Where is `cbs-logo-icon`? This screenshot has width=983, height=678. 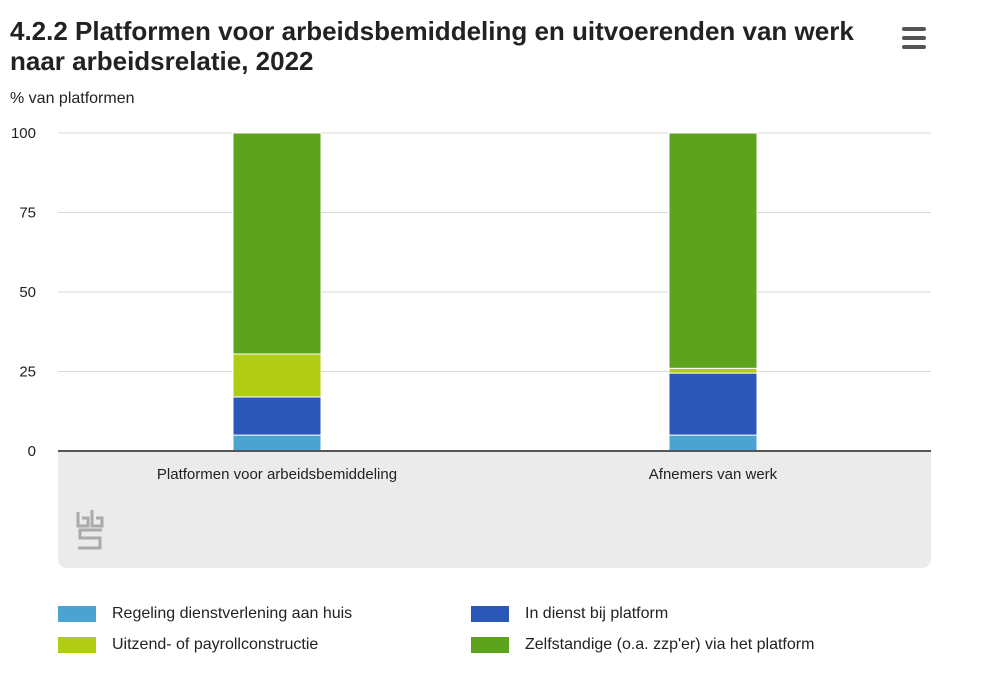
cbs-logo-icon is located at coordinates (90, 530).